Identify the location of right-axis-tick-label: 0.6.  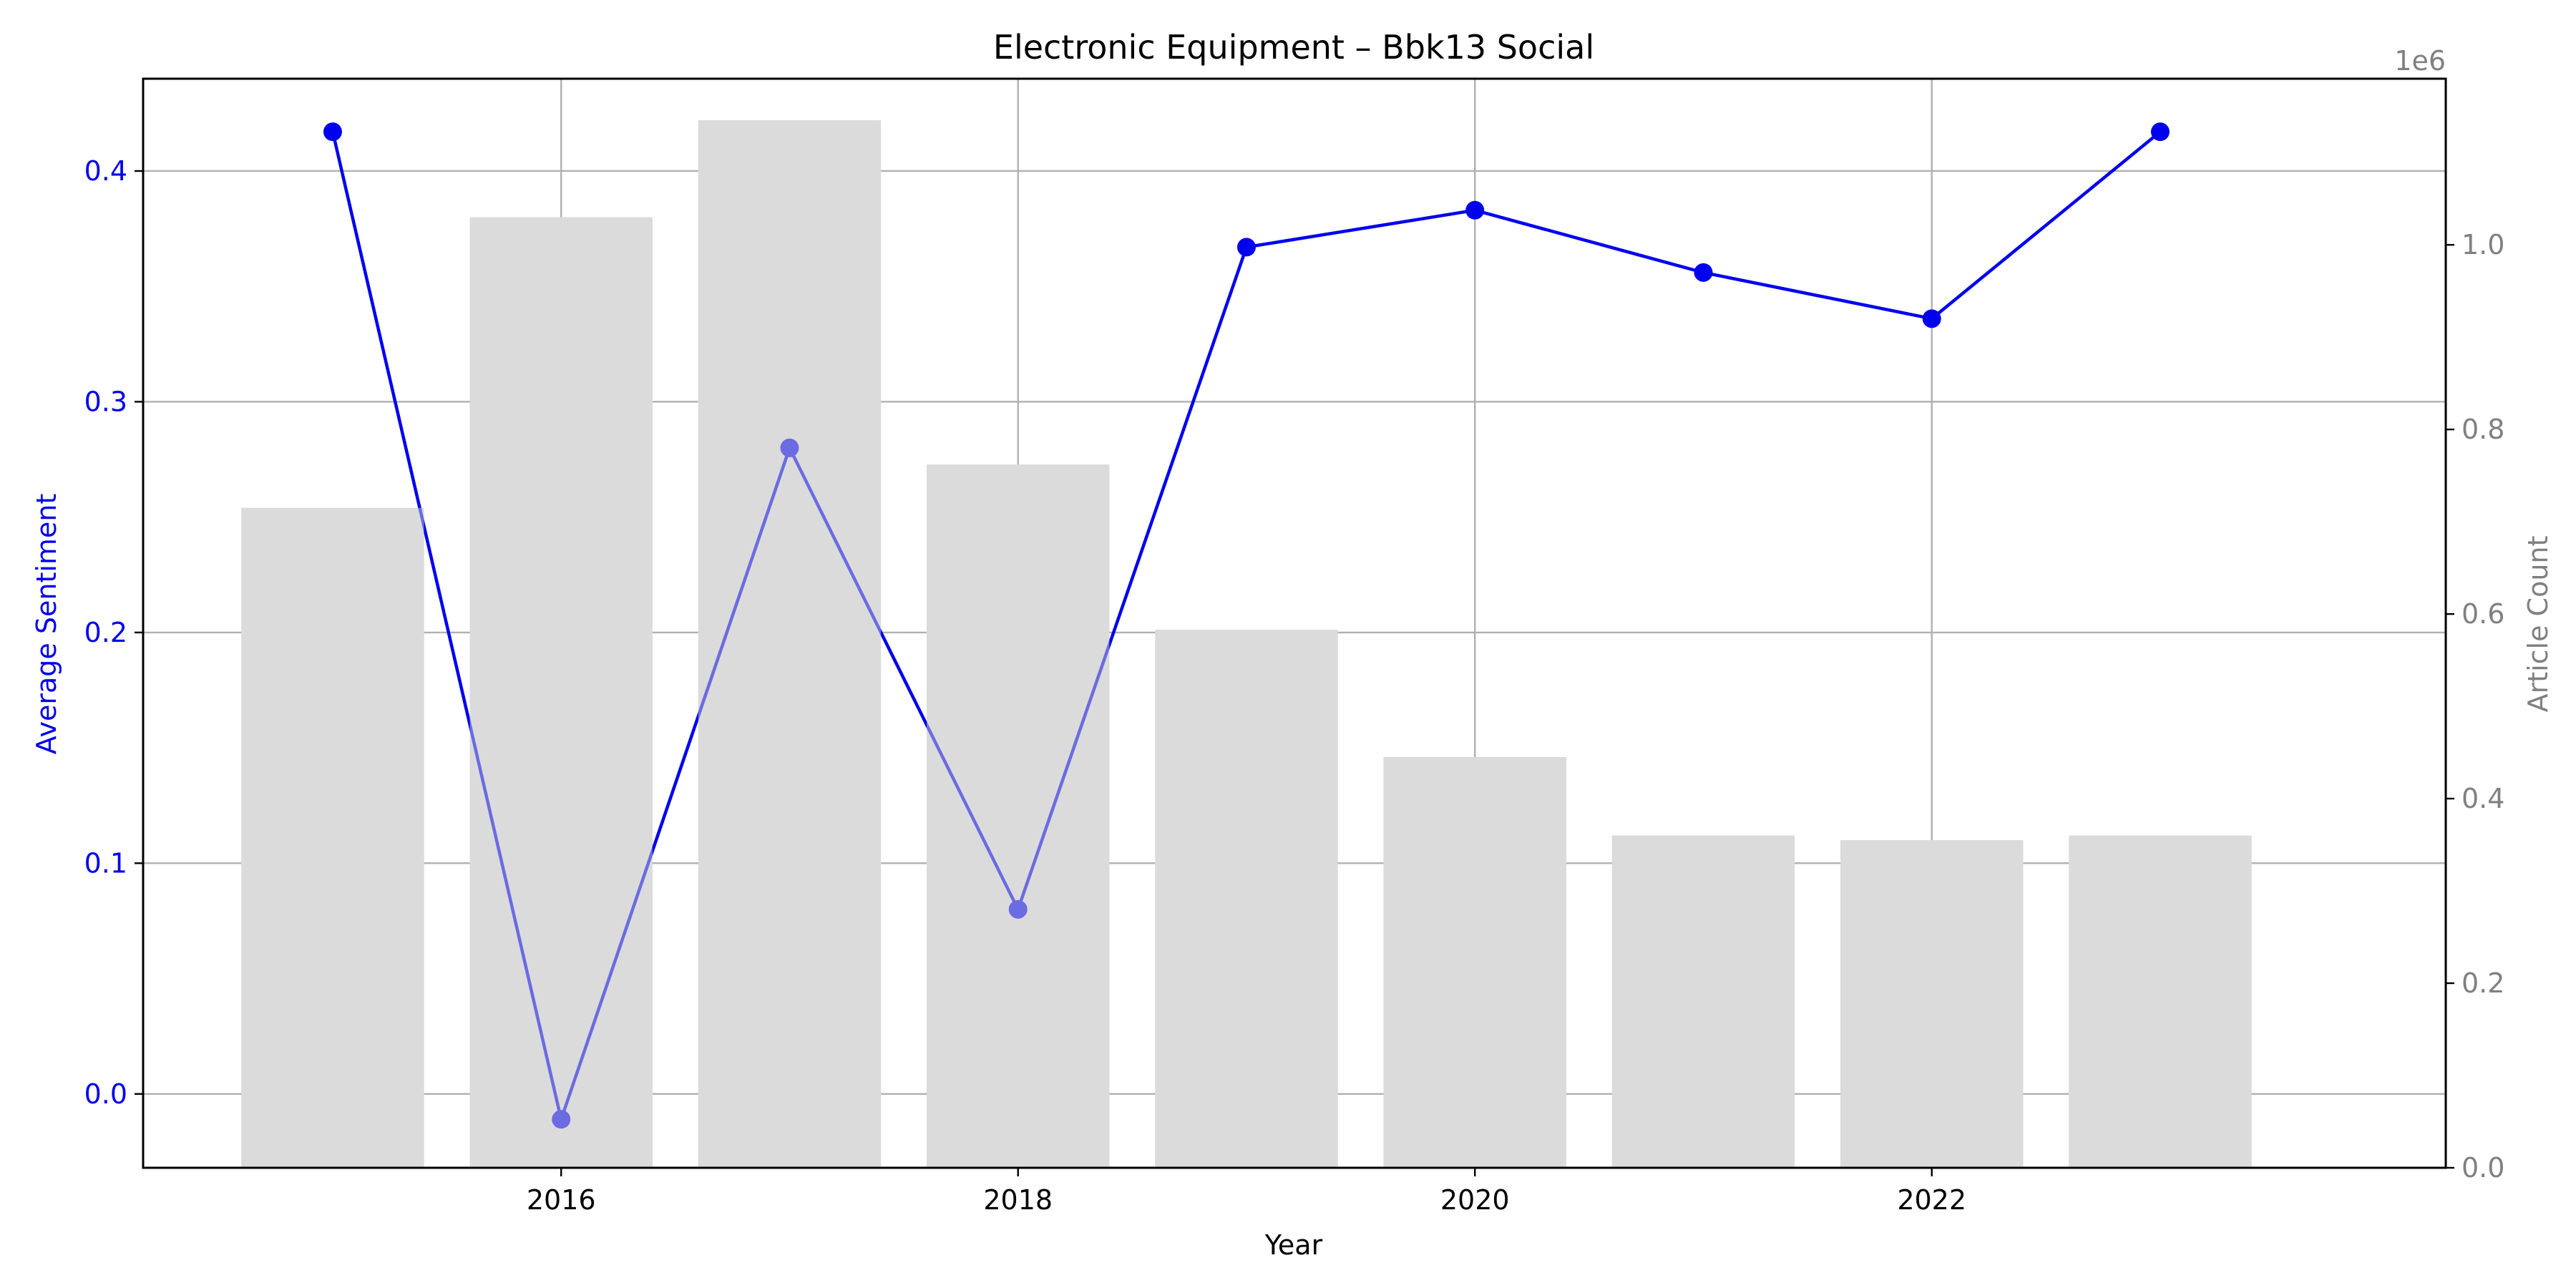
(2483, 614).